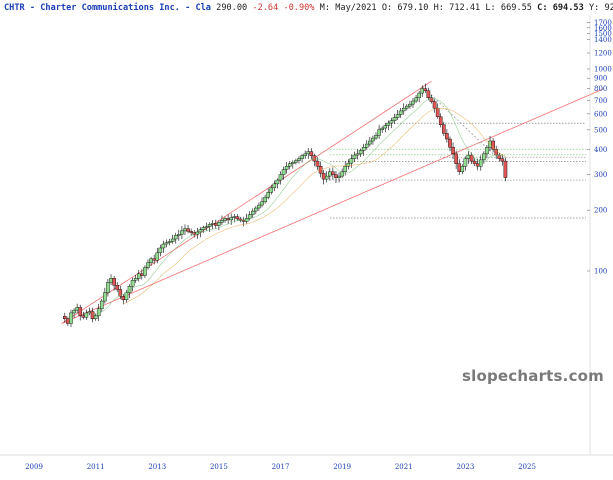 Image resolution: width=613 pixels, height=480 pixels. I want to click on low-label: L:, so click(490, 8).